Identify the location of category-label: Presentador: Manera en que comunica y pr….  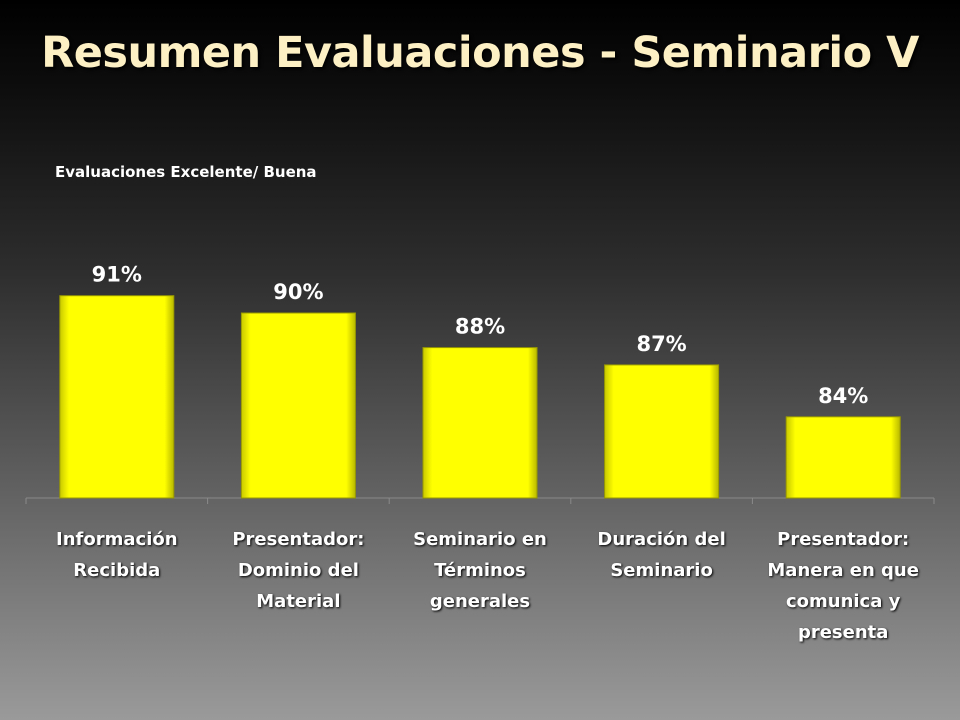
(843, 586).